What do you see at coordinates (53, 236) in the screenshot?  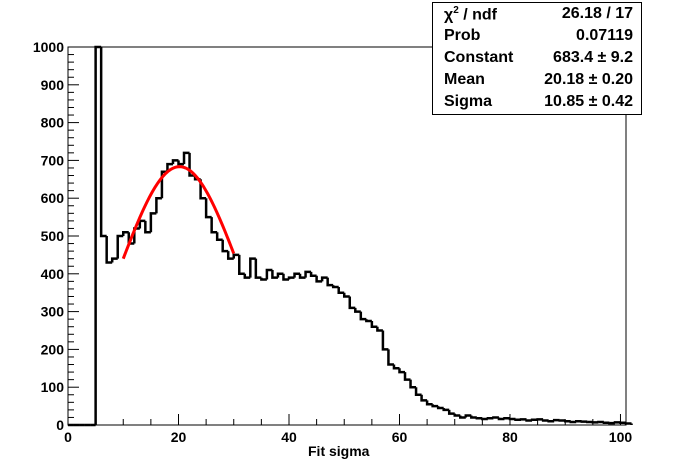 I see `y-tick-label: 500` at bounding box center [53, 236].